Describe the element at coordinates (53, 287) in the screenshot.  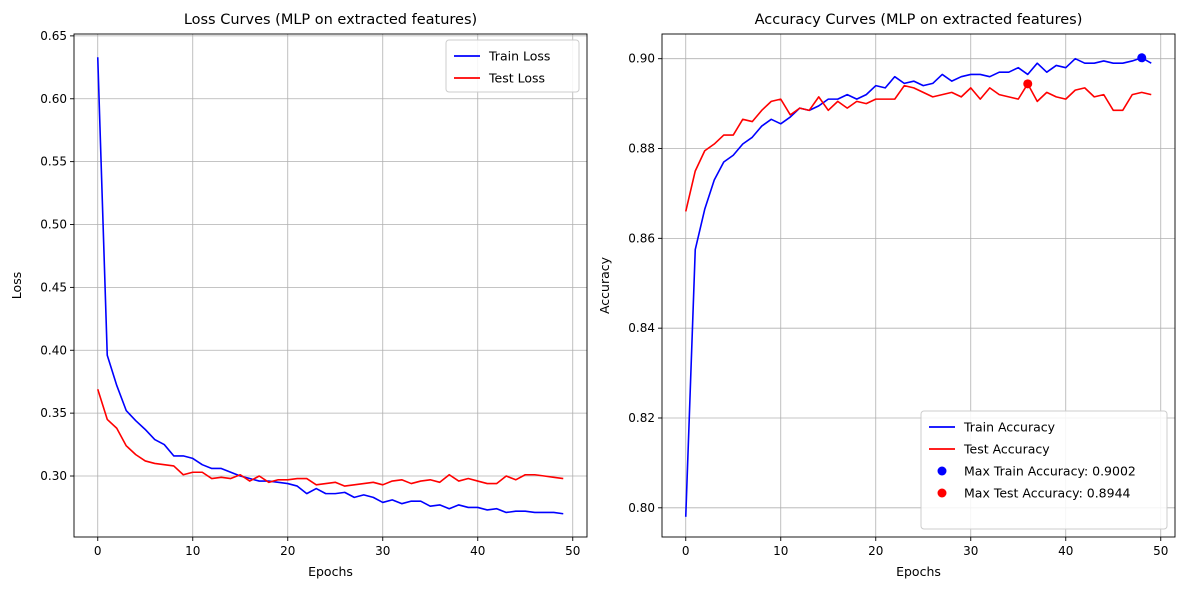
I see `y-tick-label: 0.45` at that location.